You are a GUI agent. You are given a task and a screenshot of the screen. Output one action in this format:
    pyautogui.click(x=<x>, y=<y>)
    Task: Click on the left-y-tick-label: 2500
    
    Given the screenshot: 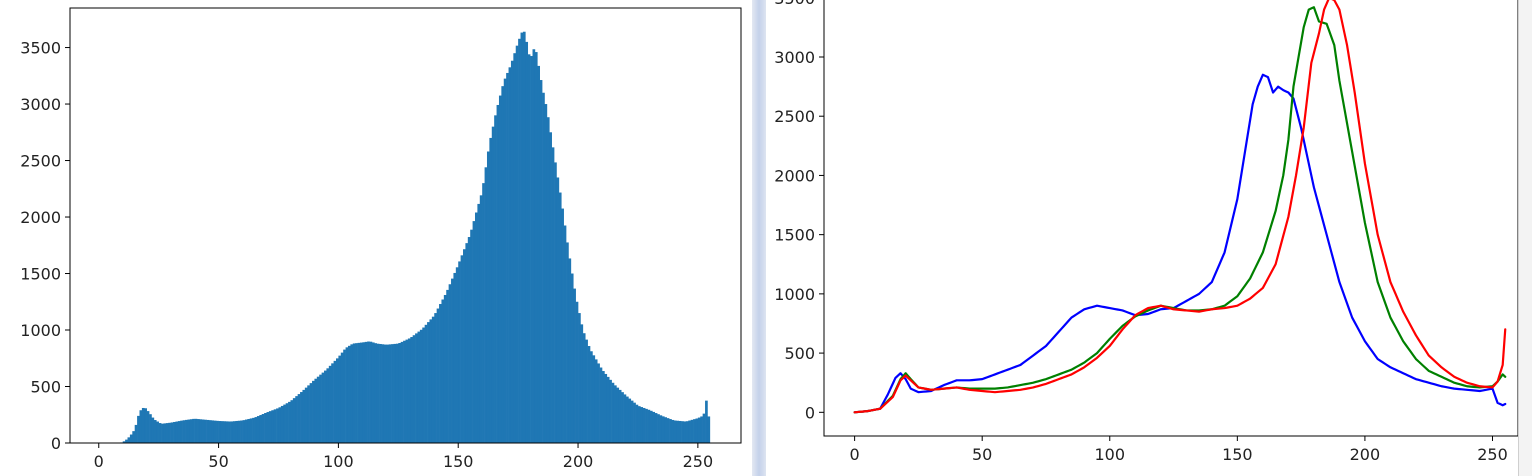 What is the action you would take?
    pyautogui.click(x=40, y=161)
    